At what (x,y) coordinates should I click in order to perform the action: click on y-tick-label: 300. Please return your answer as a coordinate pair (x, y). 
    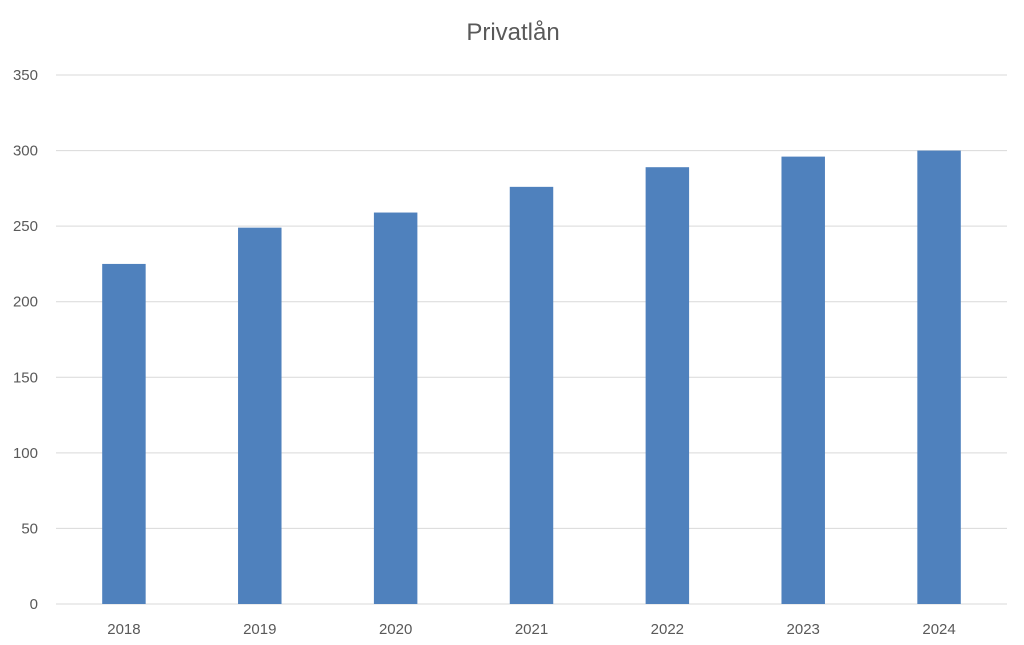
    Looking at the image, I should click on (25, 151).